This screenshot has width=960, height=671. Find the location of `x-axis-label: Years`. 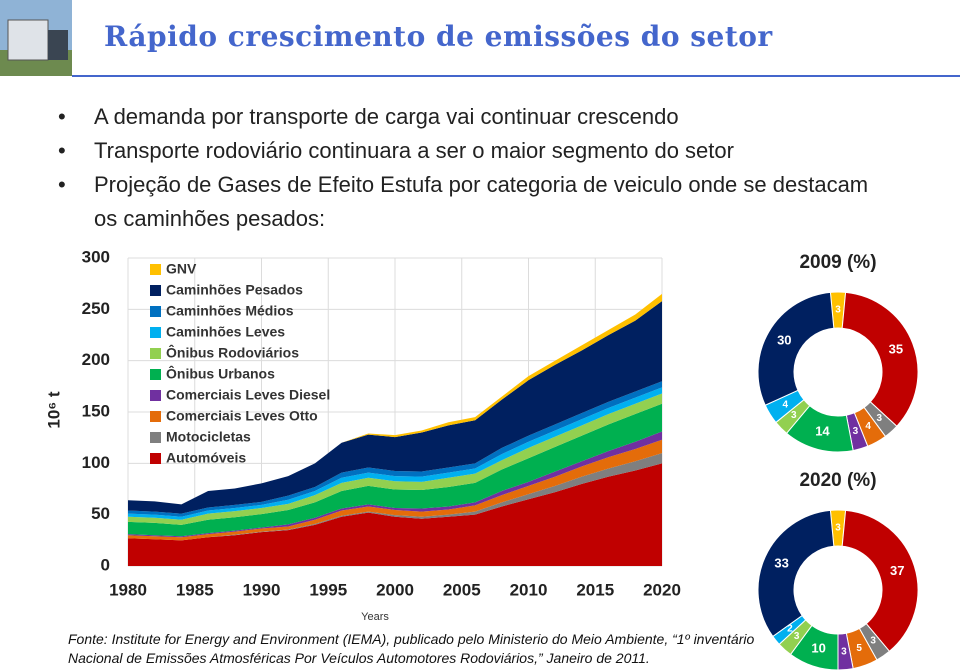

x-axis-label: Years is located at coordinates (375, 617).